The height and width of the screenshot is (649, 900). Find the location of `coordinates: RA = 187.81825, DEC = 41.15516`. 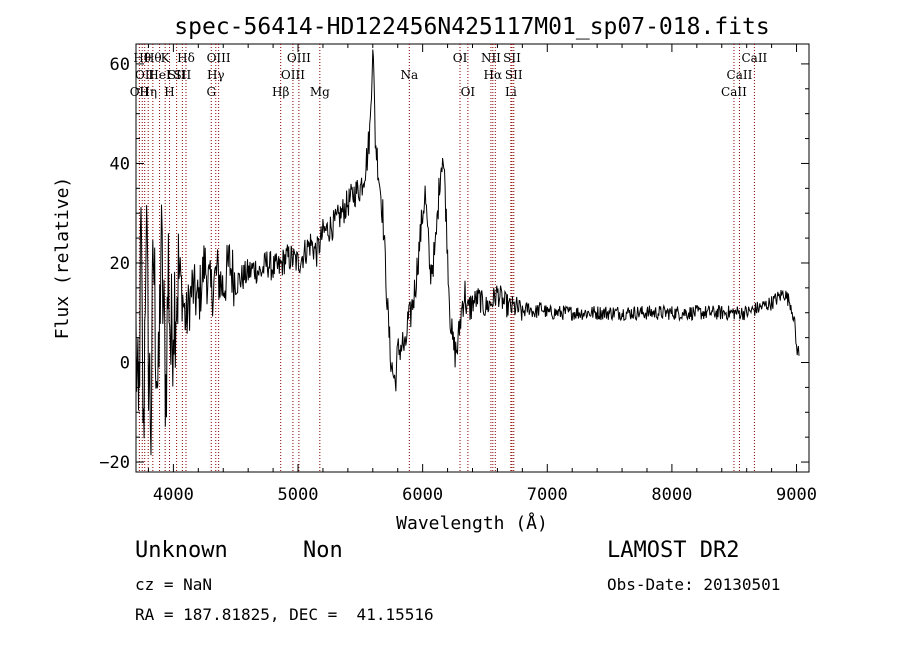

coordinates: RA = 187.81825, DEC = 41.15516 is located at coordinates (284, 614).